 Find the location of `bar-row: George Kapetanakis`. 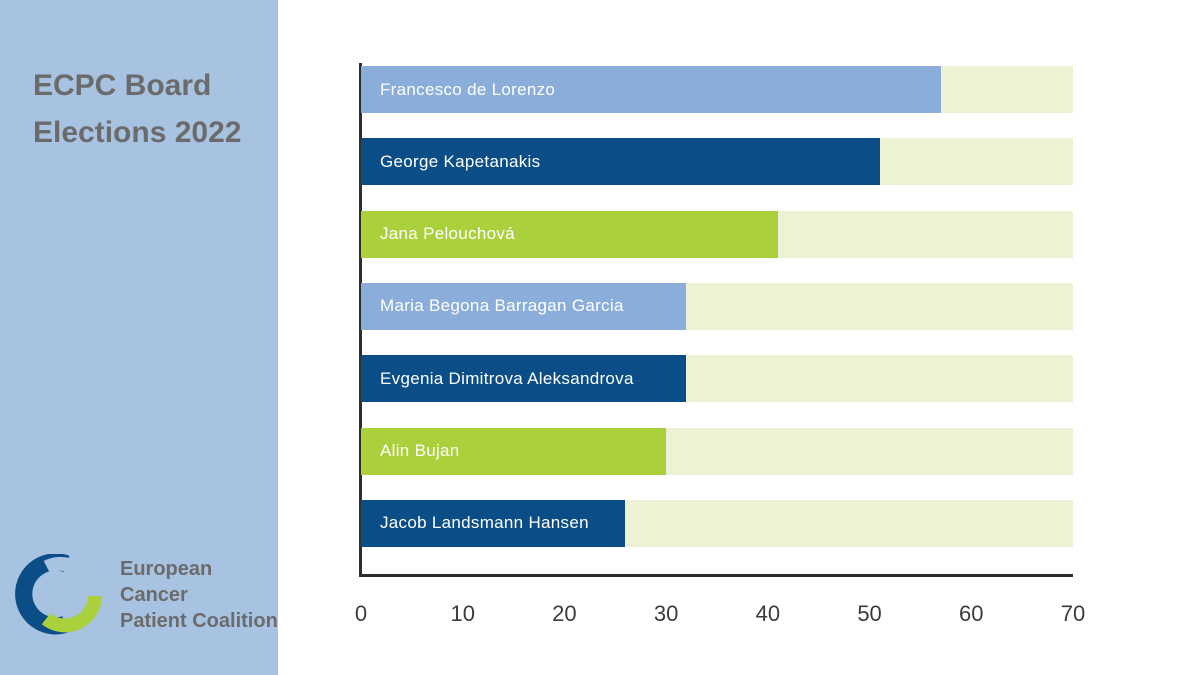

bar-row: George Kapetanakis is located at coordinates (717, 162).